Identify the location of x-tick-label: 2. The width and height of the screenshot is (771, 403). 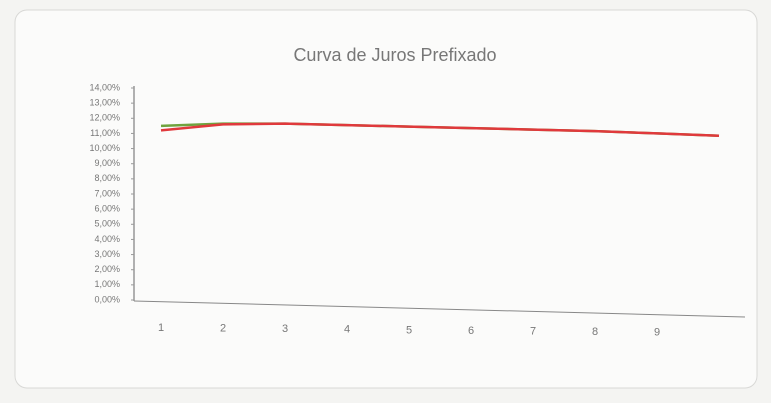
(223, 329).